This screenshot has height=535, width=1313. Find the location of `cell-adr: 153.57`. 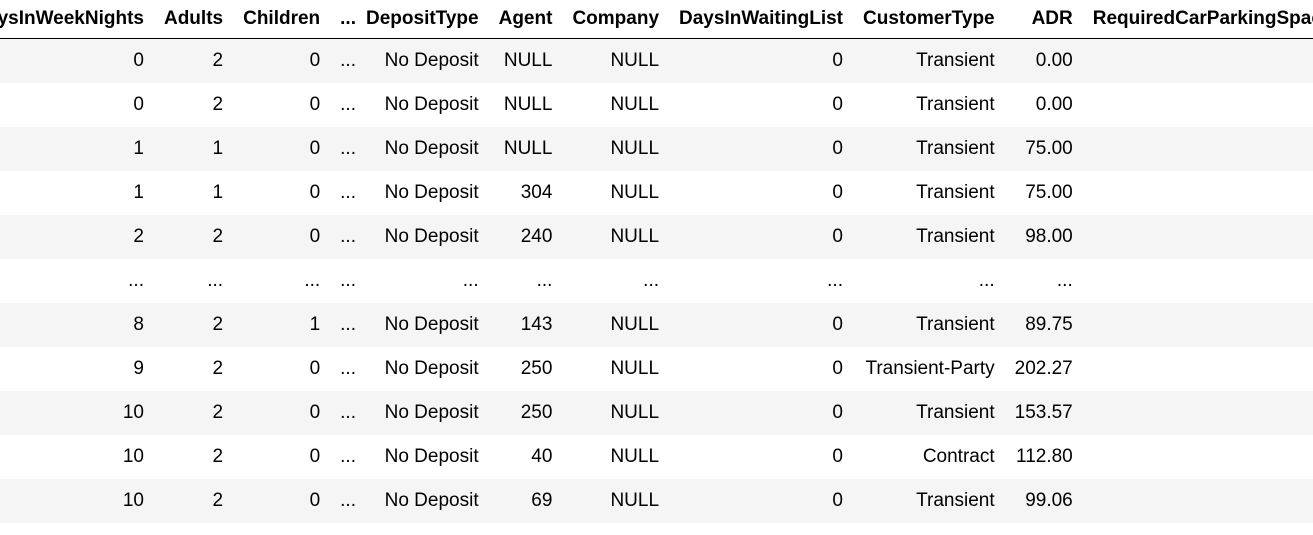

cell-adr: 153.57 is located at coordinates (1043, 413).